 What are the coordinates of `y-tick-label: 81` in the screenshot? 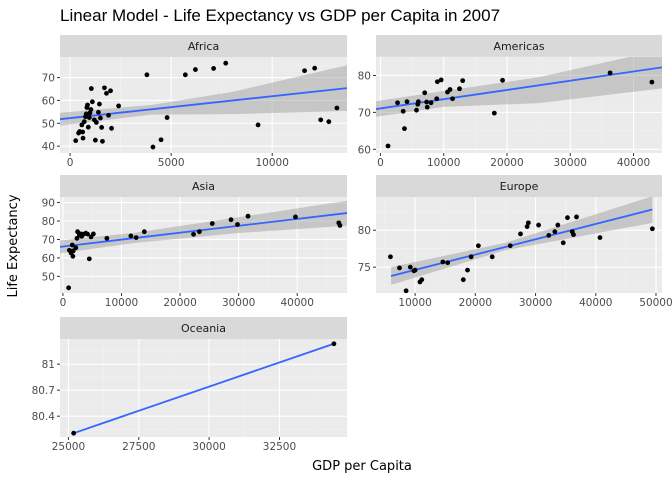 It's located at (48, 365).